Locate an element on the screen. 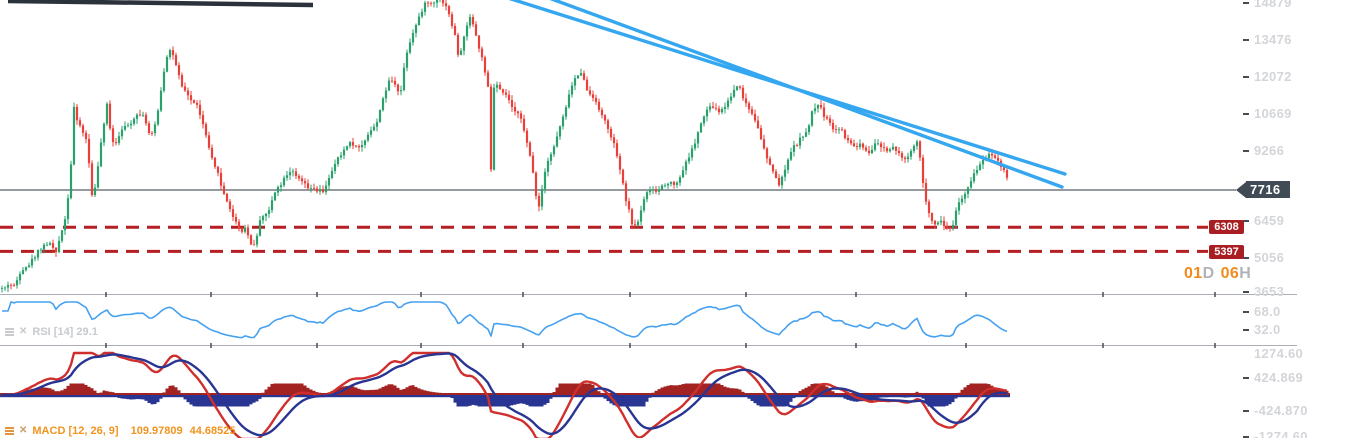  macd-signal-value: 44.68525 is located at coordinates (212, 431).